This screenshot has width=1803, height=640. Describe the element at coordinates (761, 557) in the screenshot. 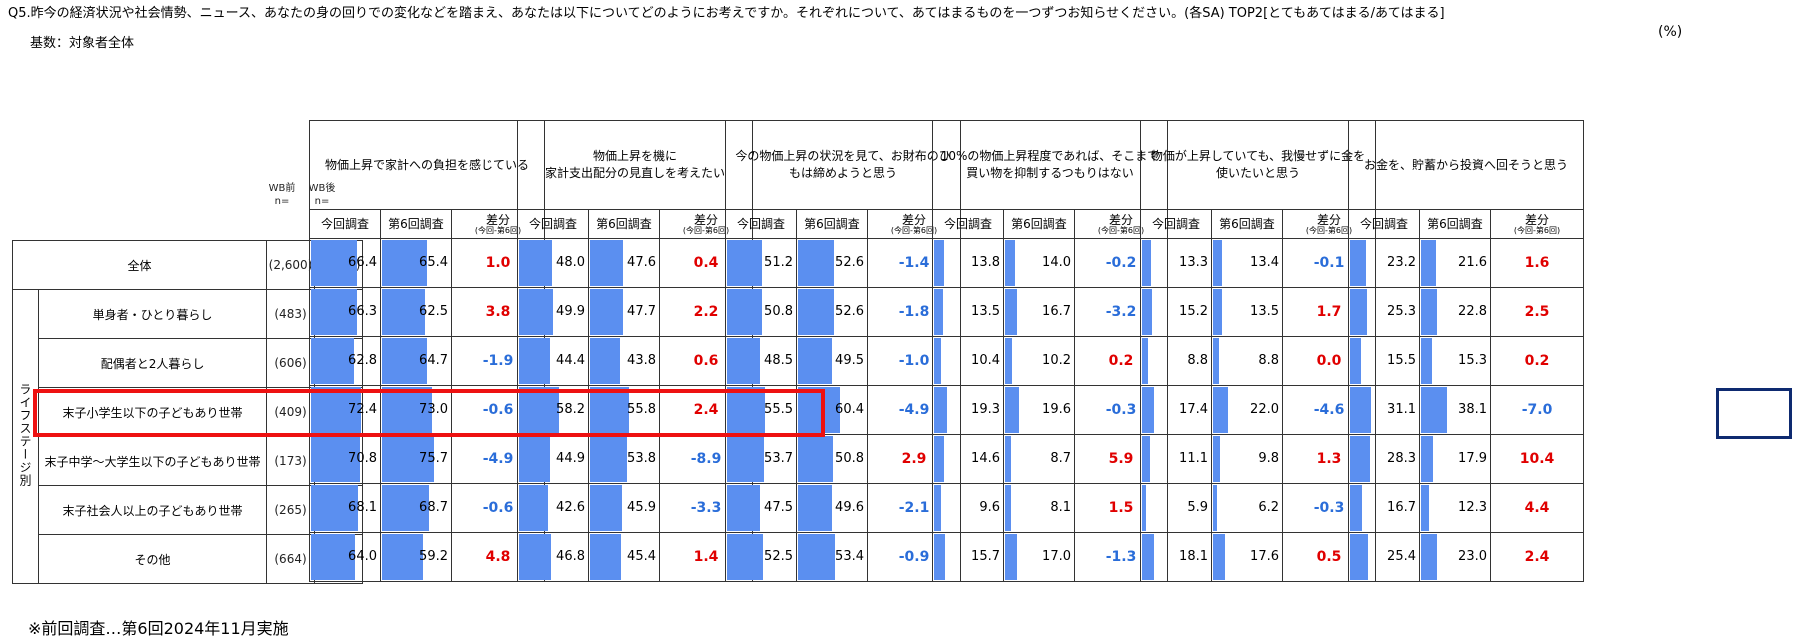

I see `current-value-cell: 52.5` at that location.